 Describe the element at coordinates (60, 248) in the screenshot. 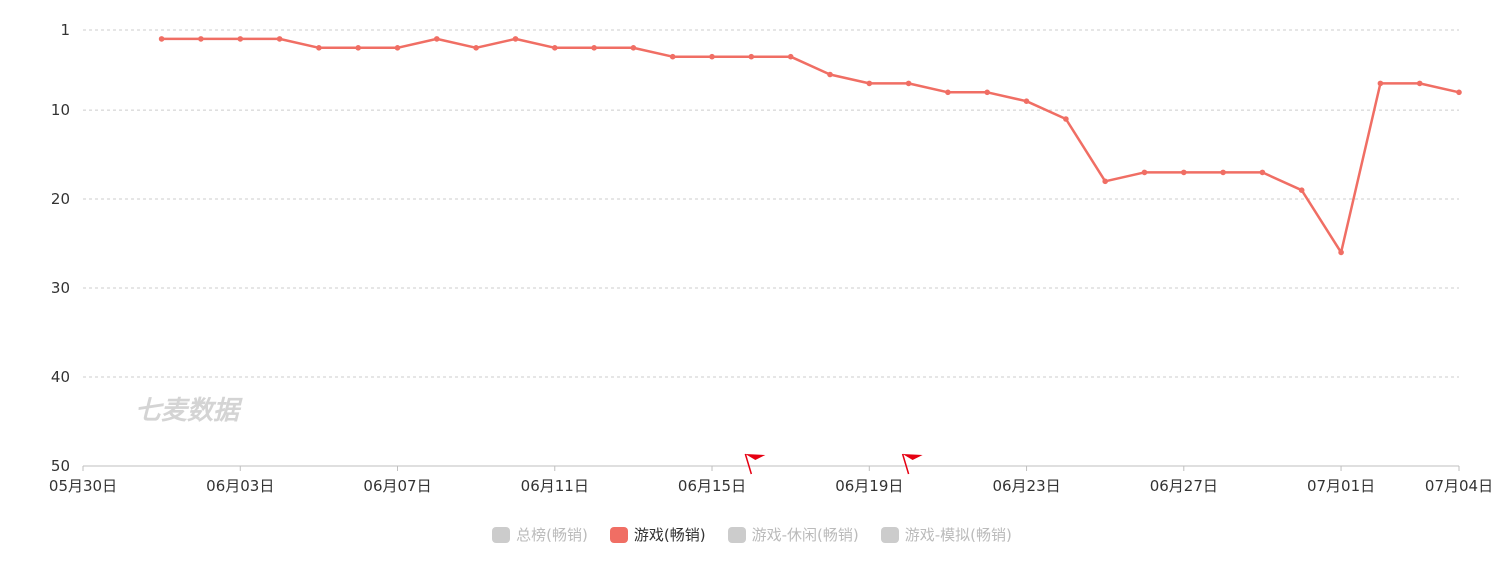

I see `y-axis: 1 10 20 30 40 50` at that location.